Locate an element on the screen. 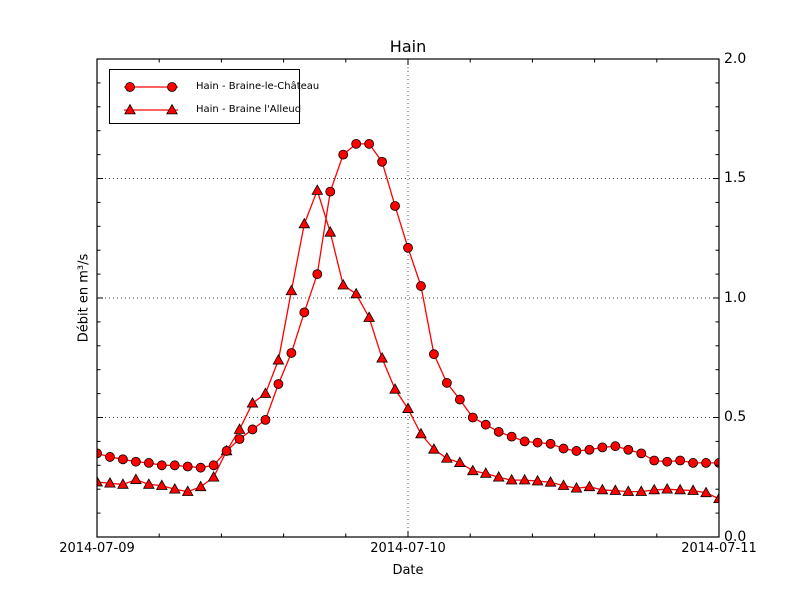 The height and width of the screenshot is (600, 800). y-tick-label: 0.0 is located at coordinates (735, 537).